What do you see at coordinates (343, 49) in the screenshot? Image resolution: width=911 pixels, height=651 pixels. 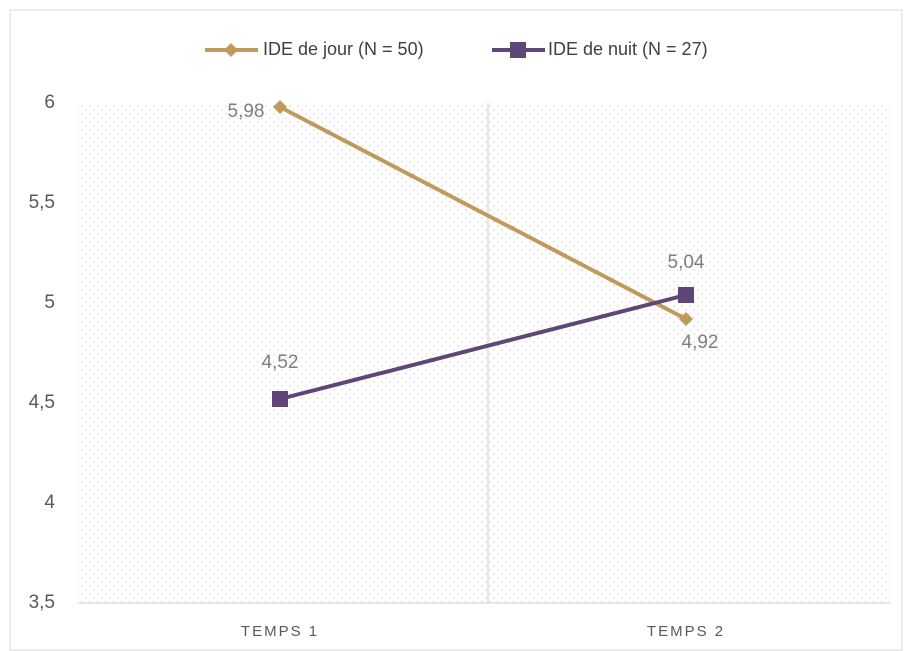 I see `legend-label: IDE de jour (N = 50)` at bounding box center [343, 49].